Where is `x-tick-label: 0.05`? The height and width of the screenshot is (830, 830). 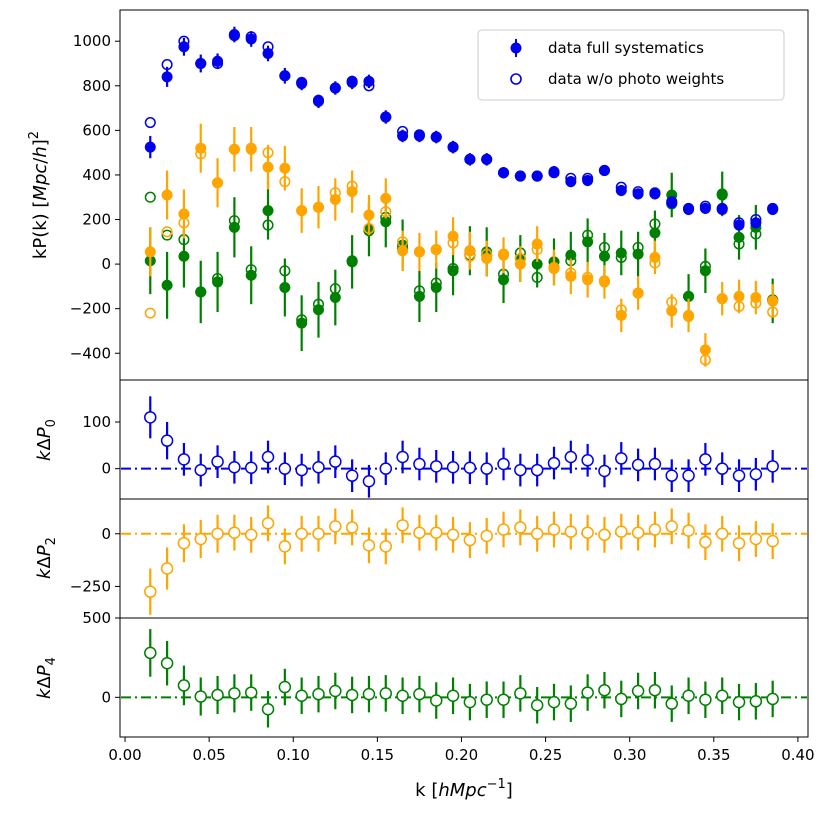
x-tick-label: 0.05 is located at coordinates (208, 755).